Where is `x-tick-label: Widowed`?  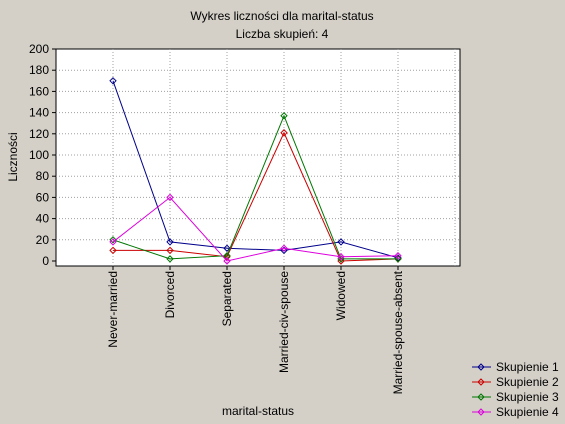 x-tick-label: Widowed is located at coordinates (341, 295).